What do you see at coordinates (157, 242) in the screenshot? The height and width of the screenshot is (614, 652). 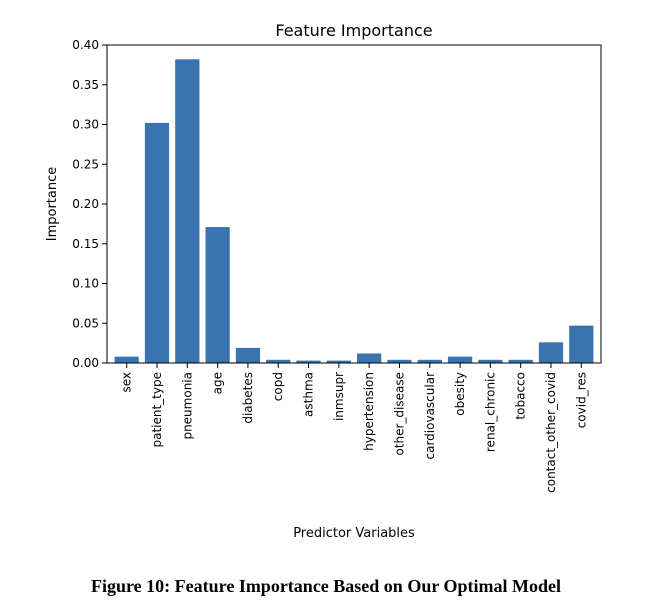 I see `bar-patient-type` at bounding box center [157, 242].